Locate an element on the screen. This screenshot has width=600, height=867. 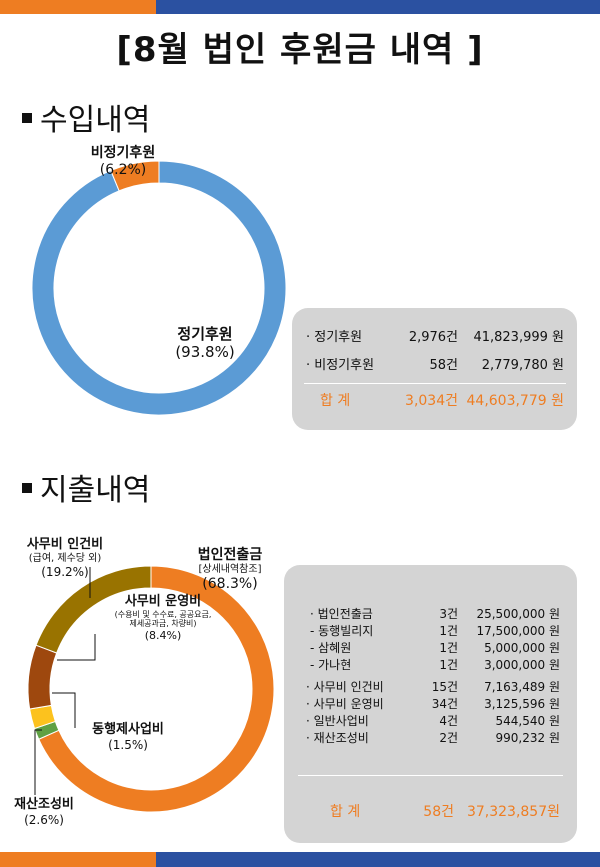
expense-row-amount: 5,000,000 원 is located at coordinates (522, 648).